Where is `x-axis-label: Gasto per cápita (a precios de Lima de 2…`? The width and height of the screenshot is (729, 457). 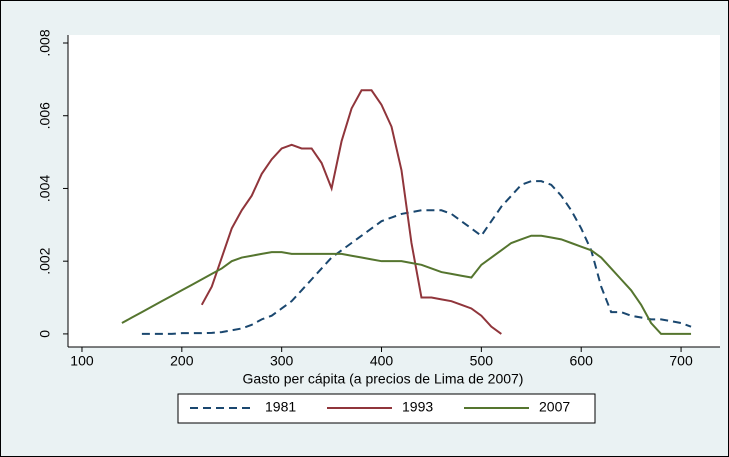
x-axis-label: Gasto per cápita (a precios de Lima de 2… is located at coordinates (383, 379).